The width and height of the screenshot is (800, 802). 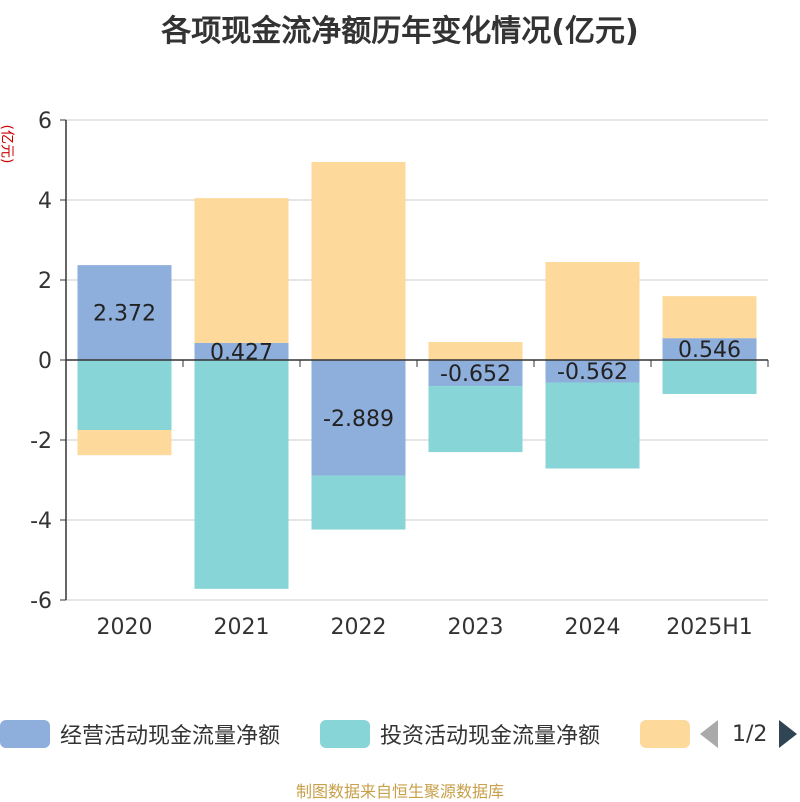 I want to click on legend-item-operating: 经营活动现金流量净额, so click(x=140, y=734).